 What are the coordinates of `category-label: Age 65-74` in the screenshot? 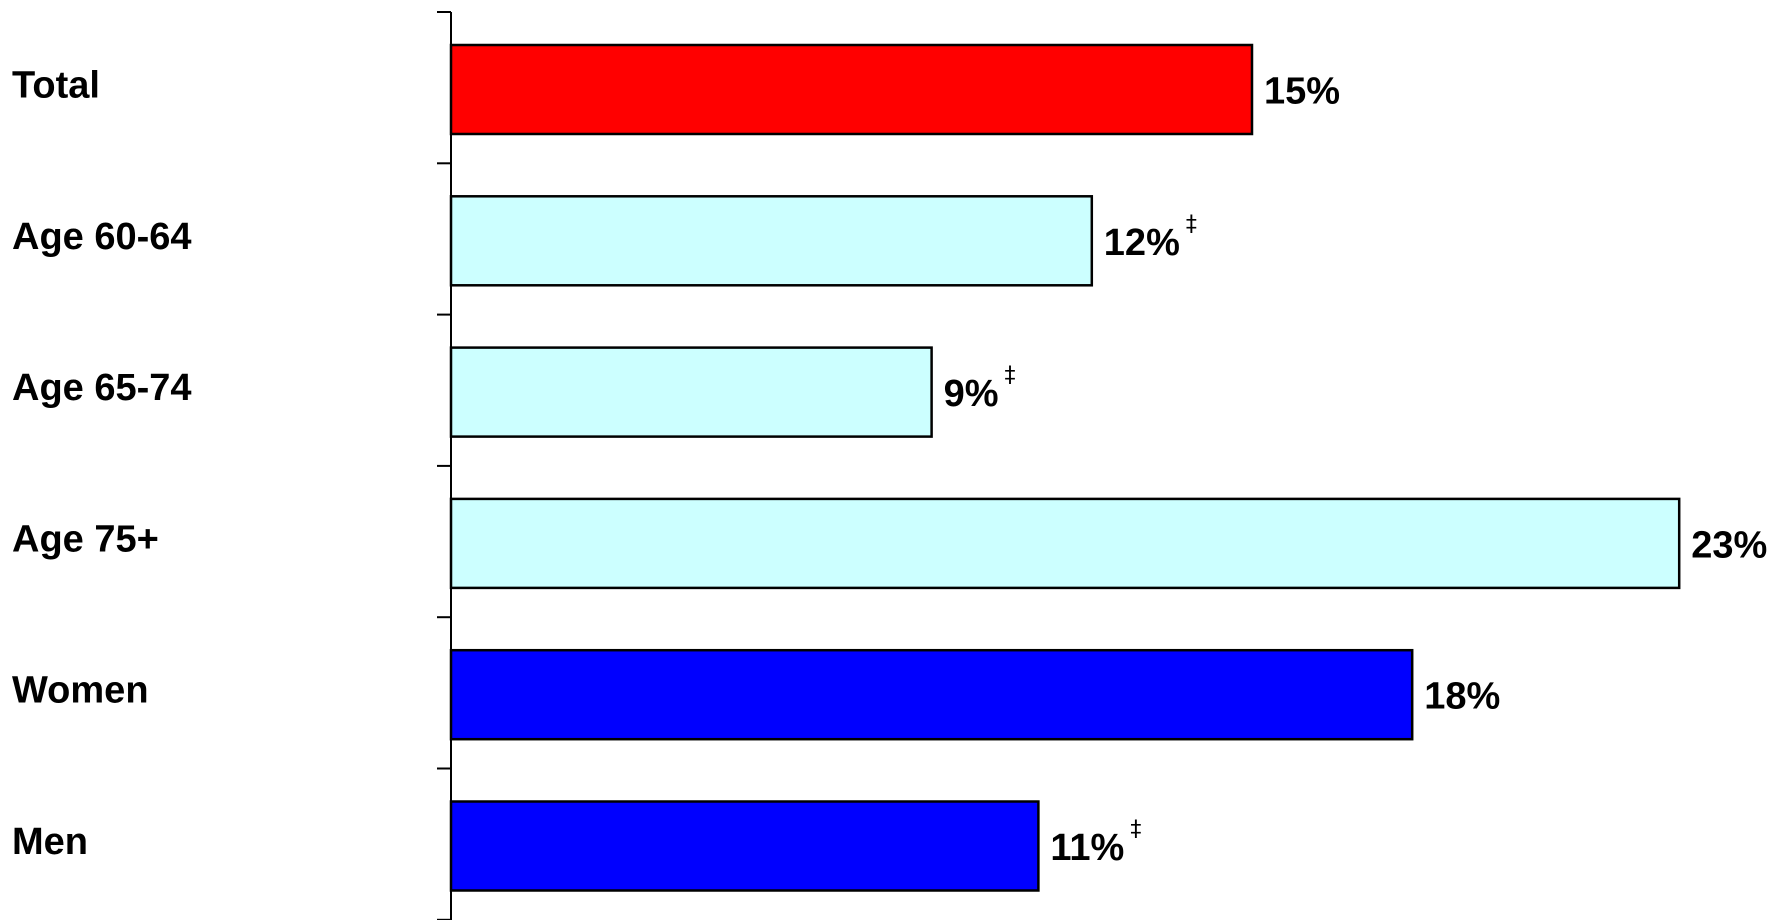 It's located at (102, 388).